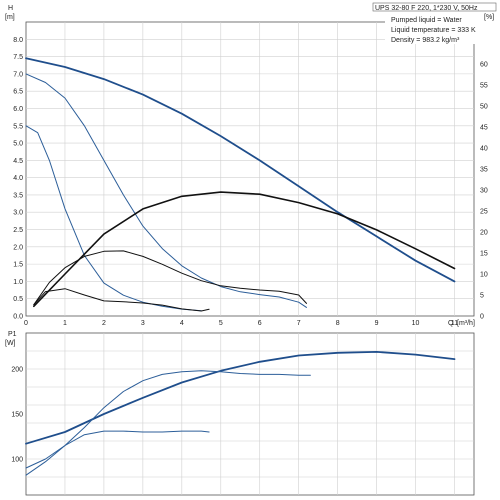 Image resolution: width=500 pixels, height=500 pixels. Describe the element at coordinates (17, 460) in the screenshot. I see `p1-tick-label: 100` at that location.